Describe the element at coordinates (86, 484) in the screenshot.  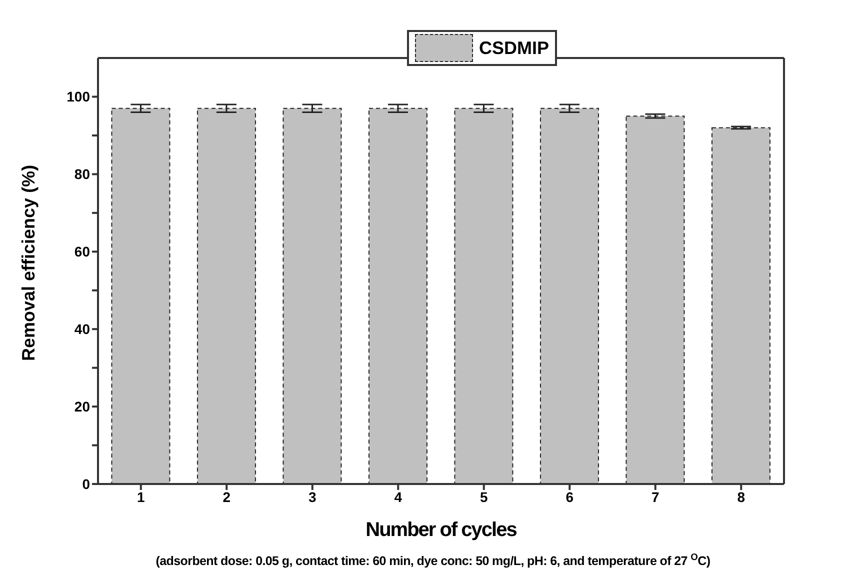
I see `y-tick-label: 0` at that location.